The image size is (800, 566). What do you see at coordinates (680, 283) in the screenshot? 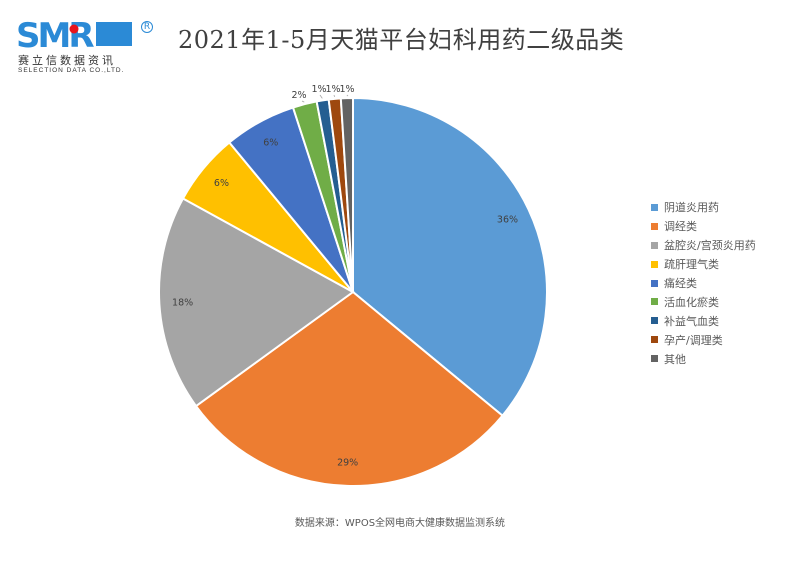
I see `legend-label: 痛经类` at bounding box center [680, 283].